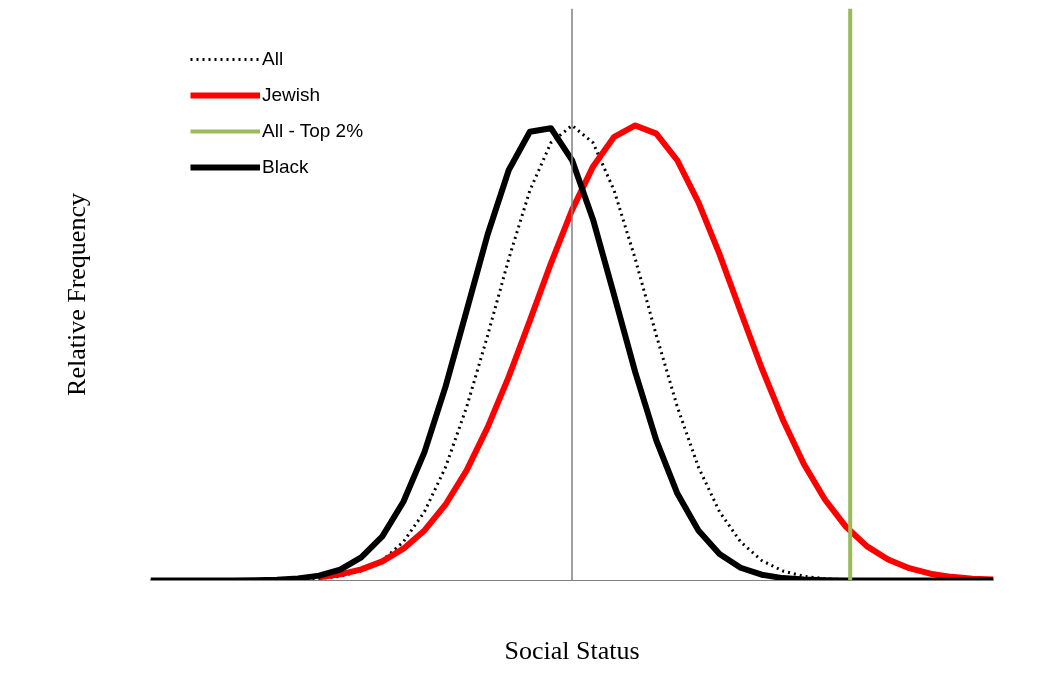  What do you see at coordinates (572, 650) in the screenshot?
I see `x-axis-title: Social Status` at bounding box center [572, 650].